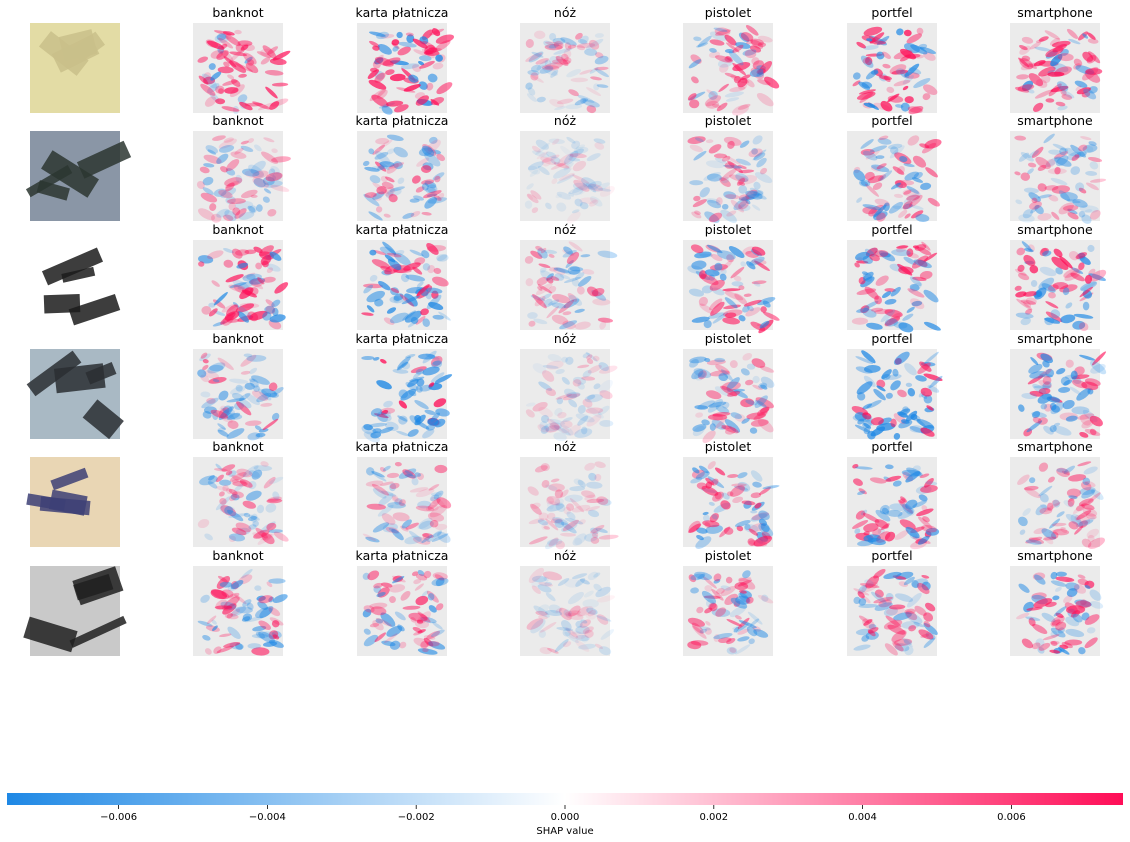 The height and width of the screenshot is (842, 1130). I want to click on panel-title: pistolet, so click(728, 120).